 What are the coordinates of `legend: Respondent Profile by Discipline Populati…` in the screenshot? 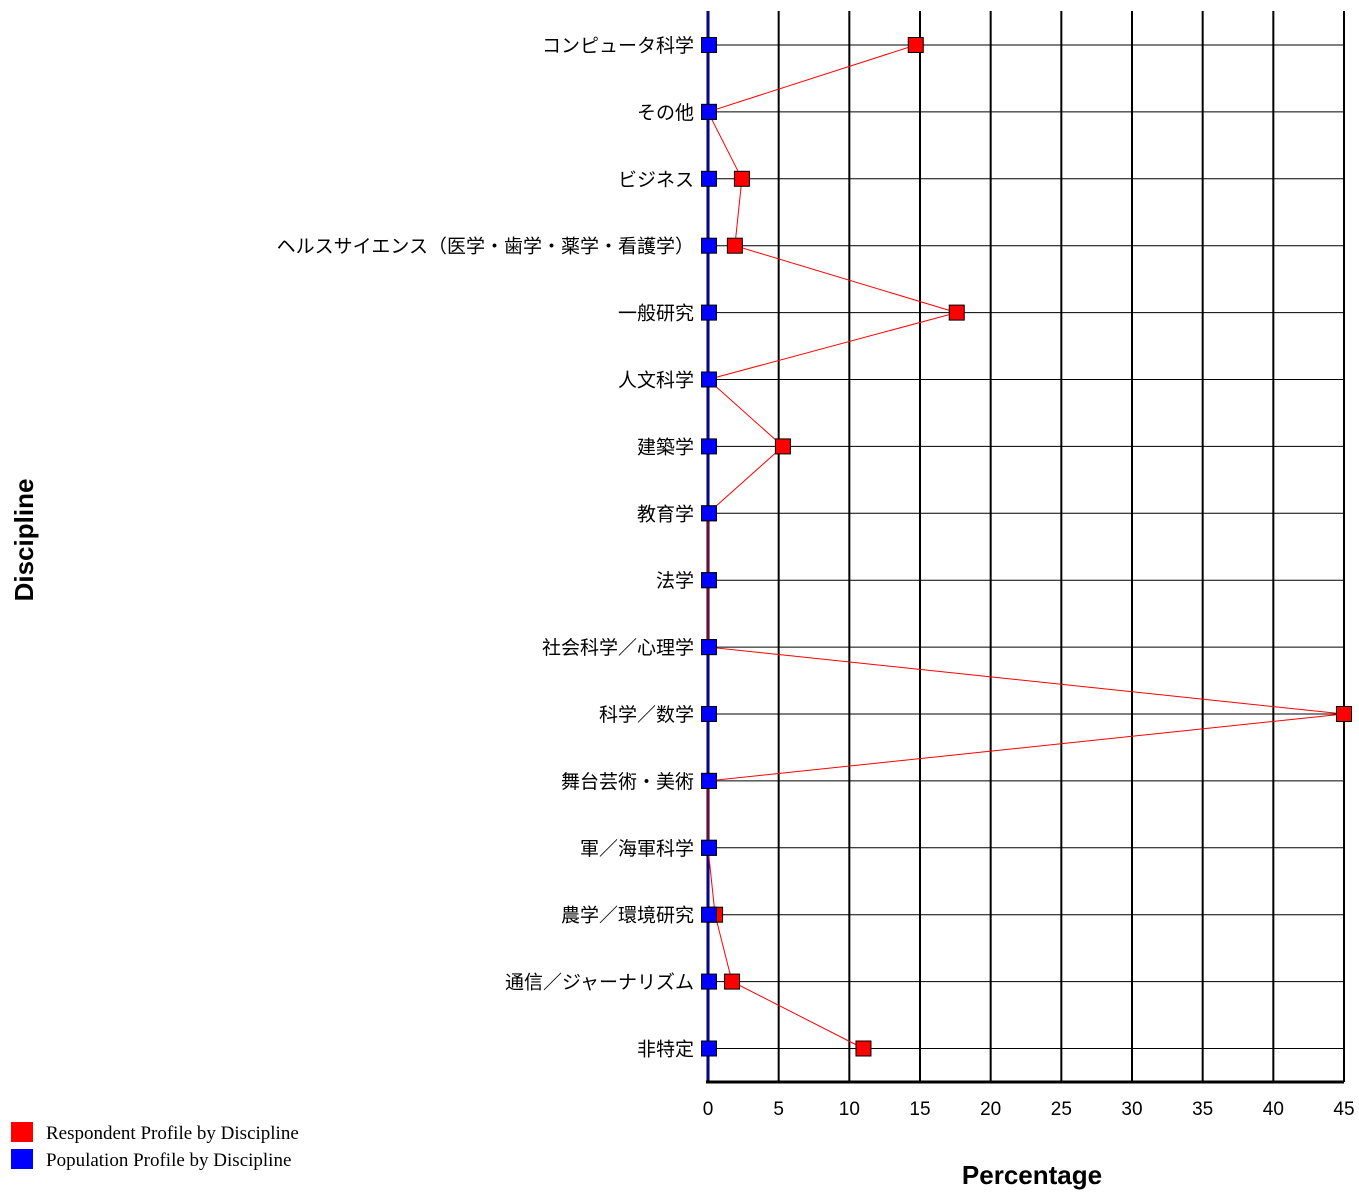 It's located at (155, 1146).